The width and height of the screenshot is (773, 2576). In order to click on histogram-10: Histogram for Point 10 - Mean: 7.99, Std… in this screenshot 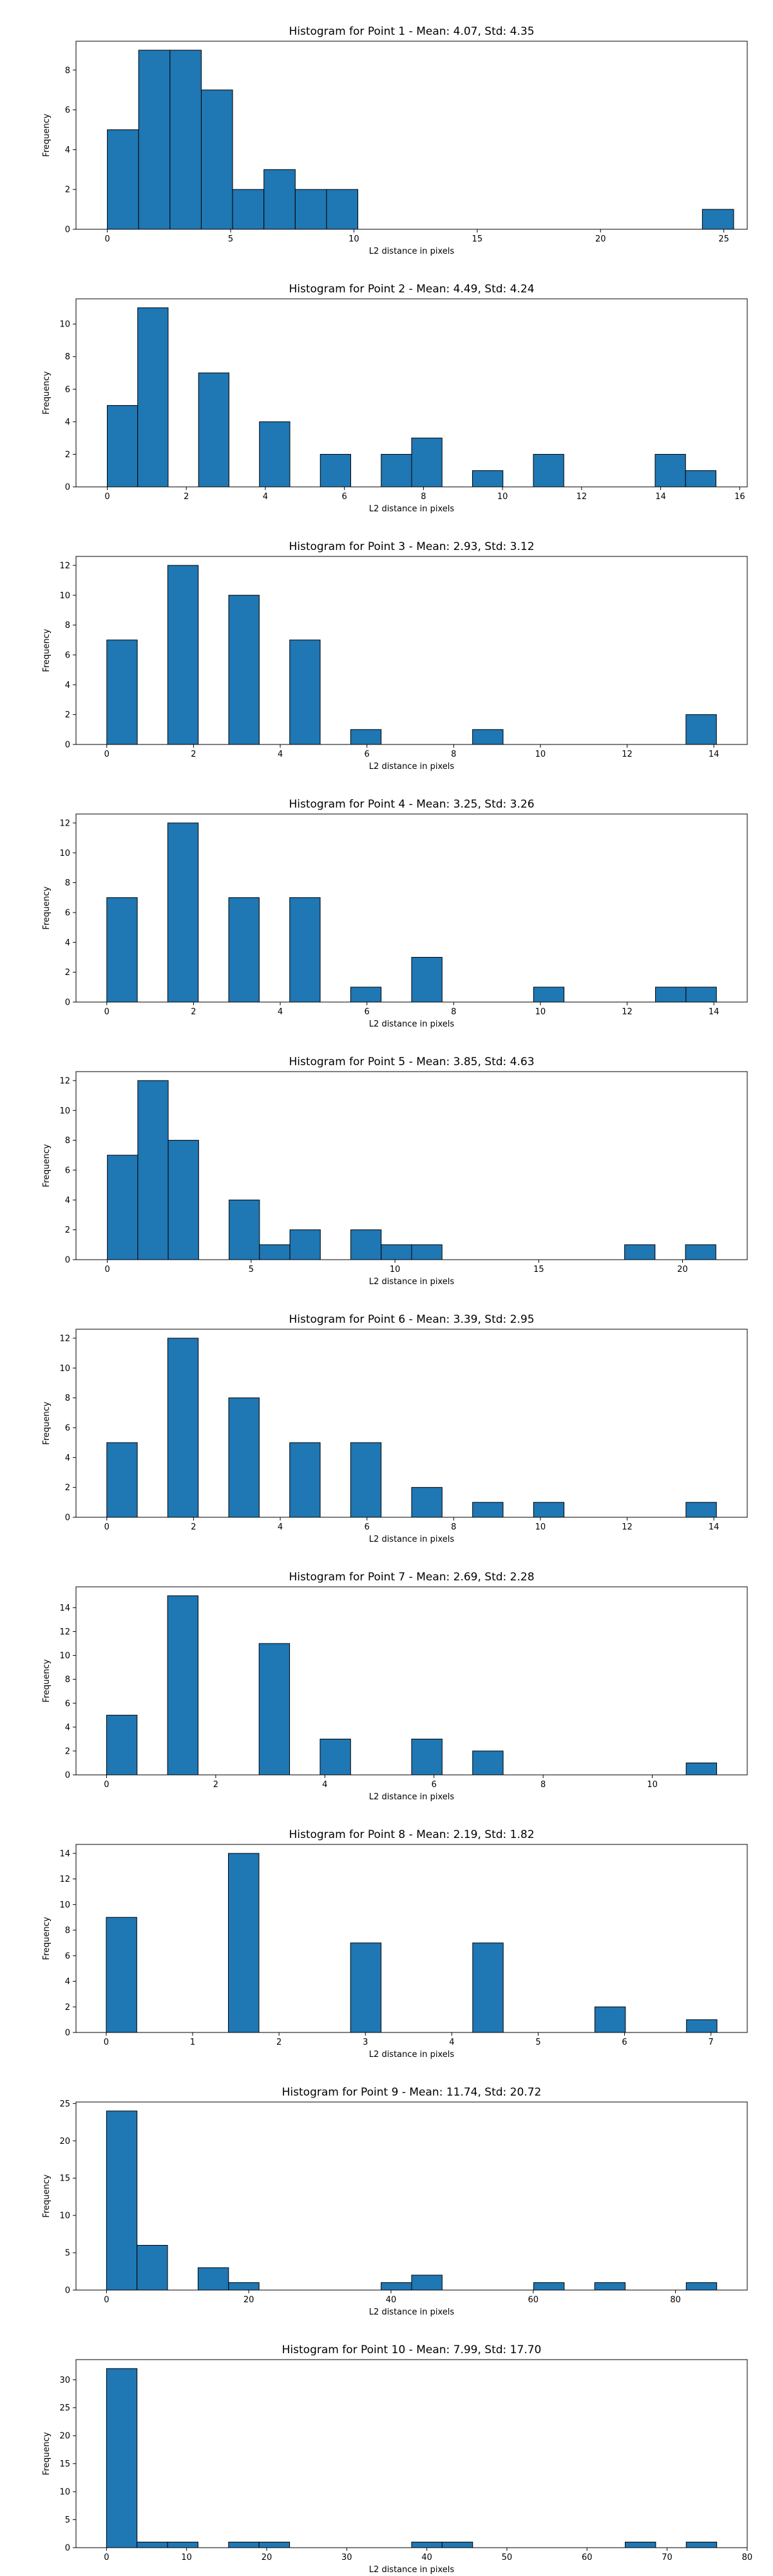, I will do `click(397, 2460)`.